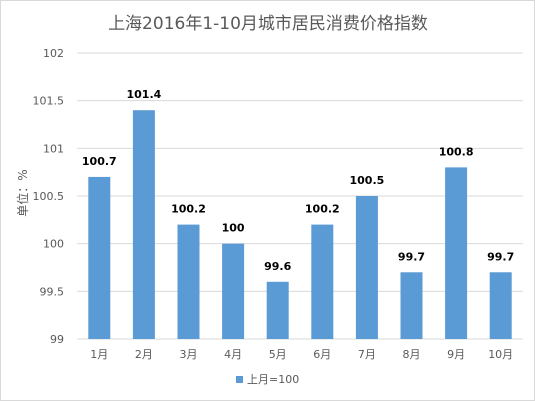  What do you see at coordinates (268, 24) in the screenshot?
I see `chart-title: 上海2016年1-10月城市居民消费价格指数` at bounding box center [268, 24].